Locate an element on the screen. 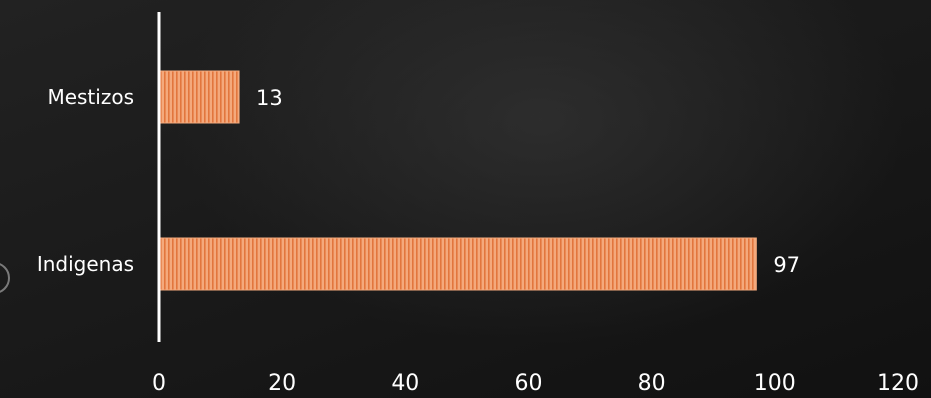 Image resolution: width=931 pixels, height=398 pixels. x-axis-ticks: 0 20 40 60 80 100 120 is located at coordinates (535, 383).